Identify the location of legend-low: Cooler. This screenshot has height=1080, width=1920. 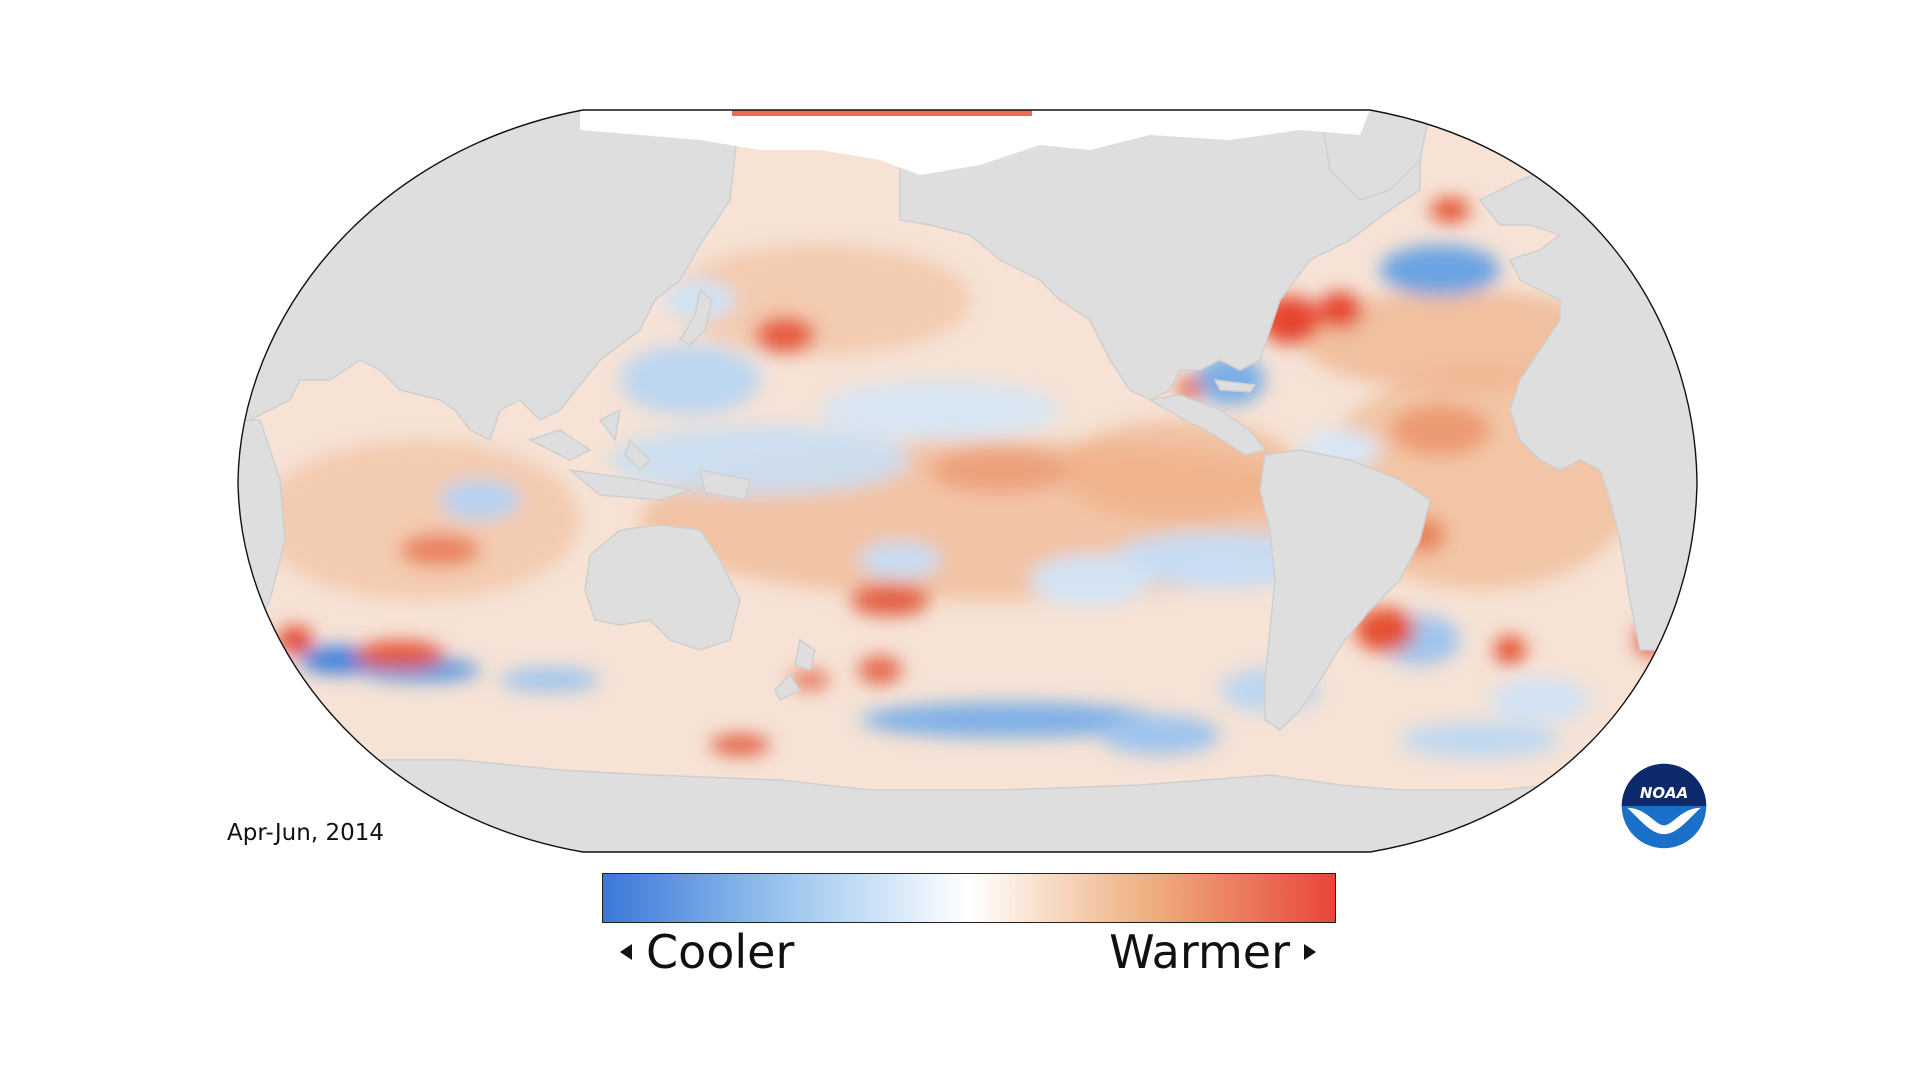
(707, 952).